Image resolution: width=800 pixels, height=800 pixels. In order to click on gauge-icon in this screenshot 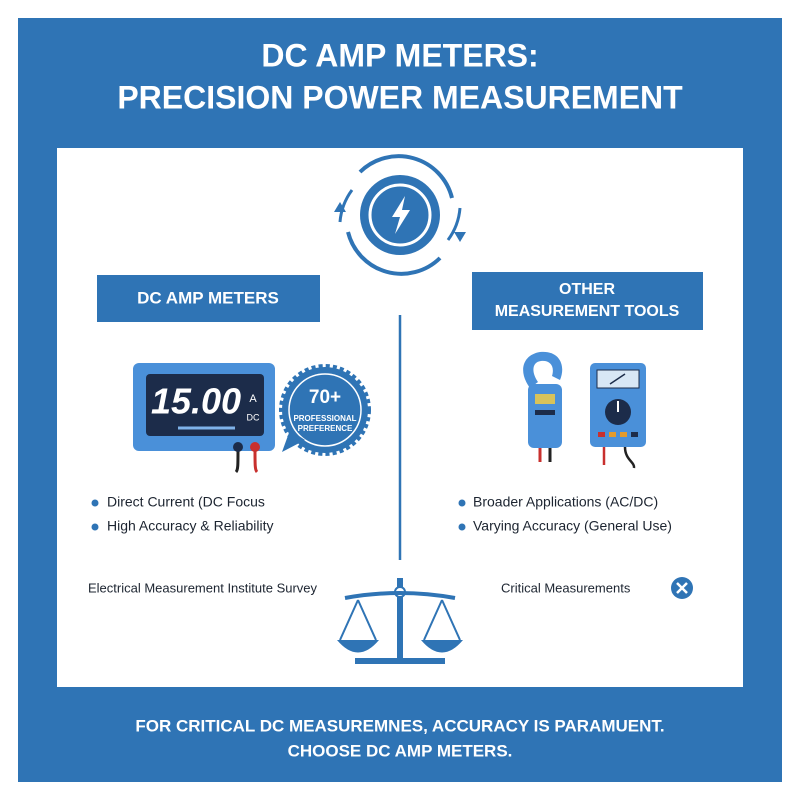, I will do `click(400, 215)`.